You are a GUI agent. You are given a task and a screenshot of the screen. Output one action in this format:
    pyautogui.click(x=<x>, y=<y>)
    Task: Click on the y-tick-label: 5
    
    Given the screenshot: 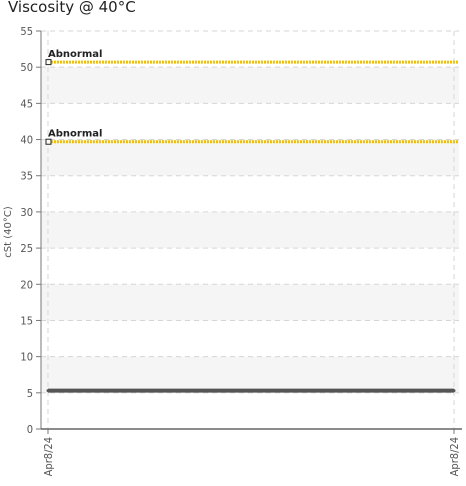 What is the action you would take?
    pyautogui.click(x=30, y=393)
    